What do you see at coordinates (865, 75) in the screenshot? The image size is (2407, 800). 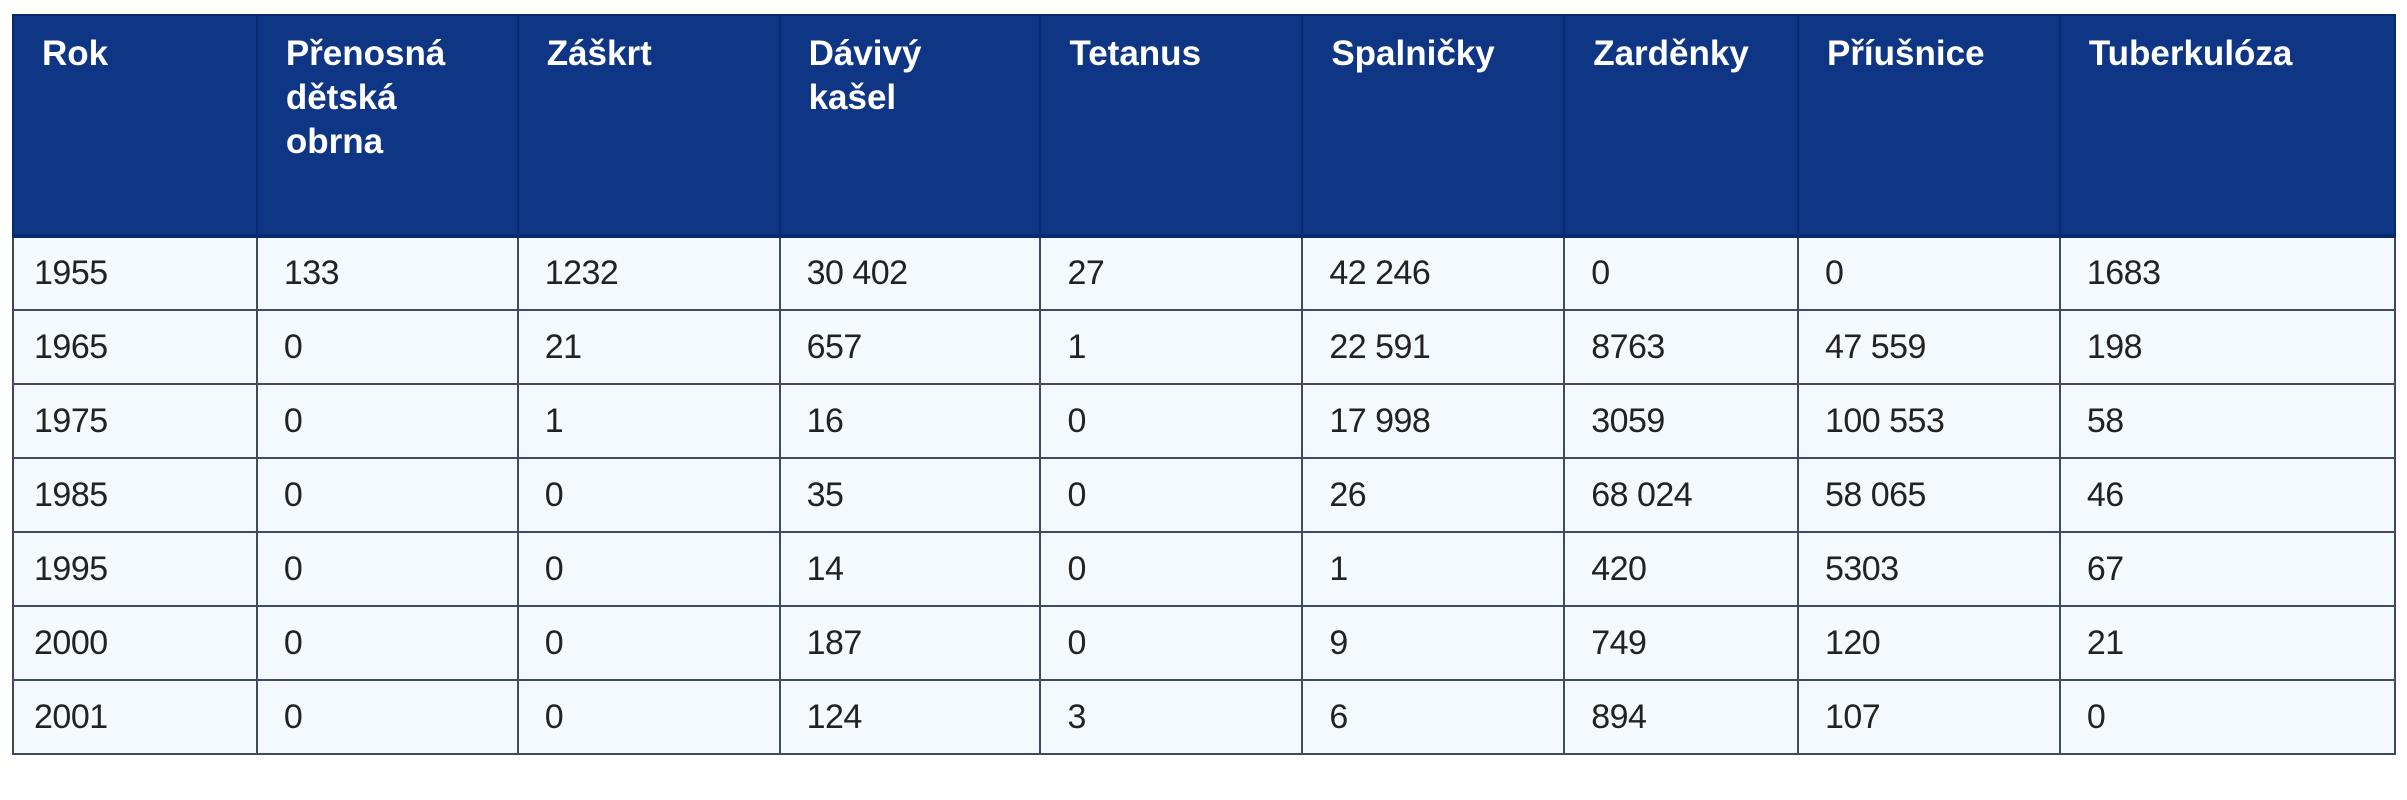 I see `header-label: Dávivý kašel` at bounding box center [865, 75].